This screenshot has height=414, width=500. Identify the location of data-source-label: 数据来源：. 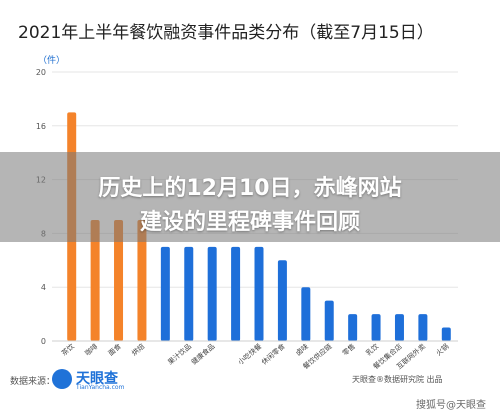
(33, 382).